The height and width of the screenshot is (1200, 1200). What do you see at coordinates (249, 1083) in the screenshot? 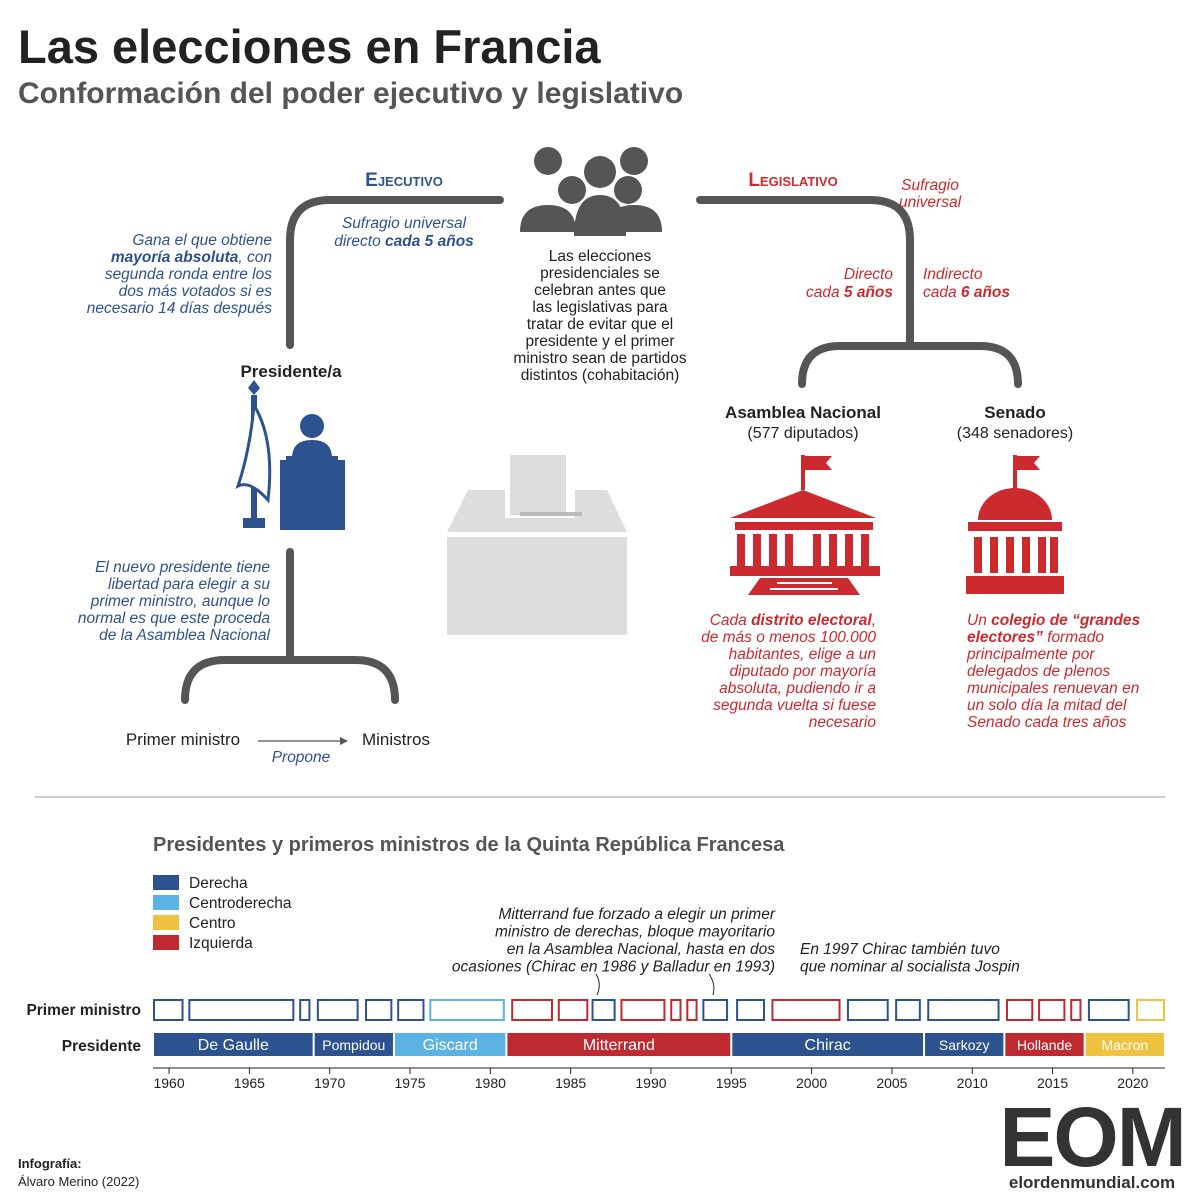
I see `x-tick-label: 1965` at bounding box center [249, 1083].